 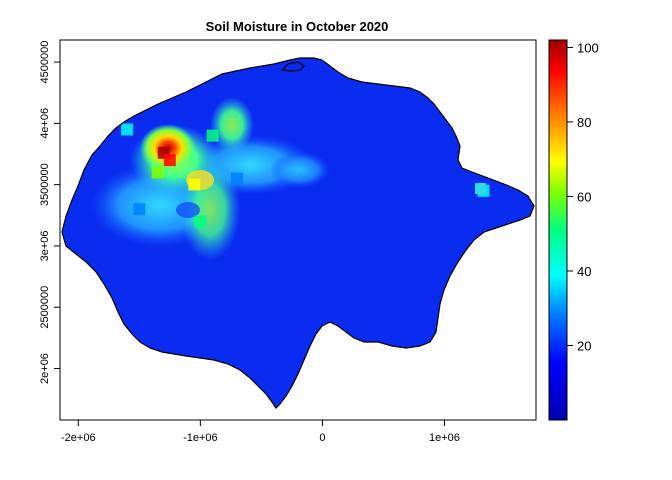 What do you see at coordinates (322, 438) in the screenshot?
I see `x-tick-label-2: 0` at bounding box center [322, 438].